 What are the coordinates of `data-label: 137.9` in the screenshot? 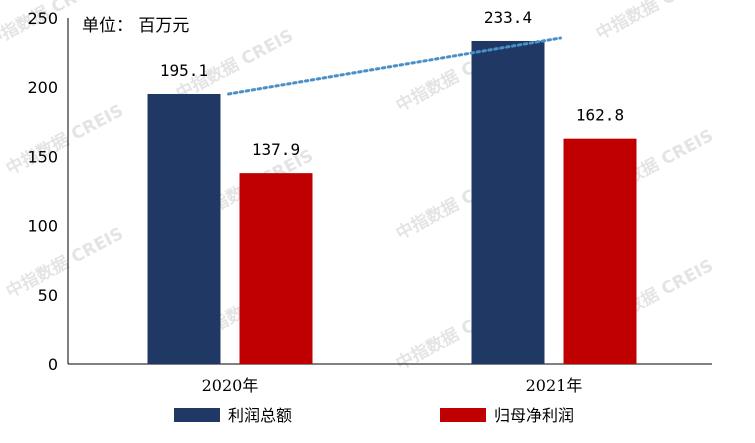 It's located at (276, 149).